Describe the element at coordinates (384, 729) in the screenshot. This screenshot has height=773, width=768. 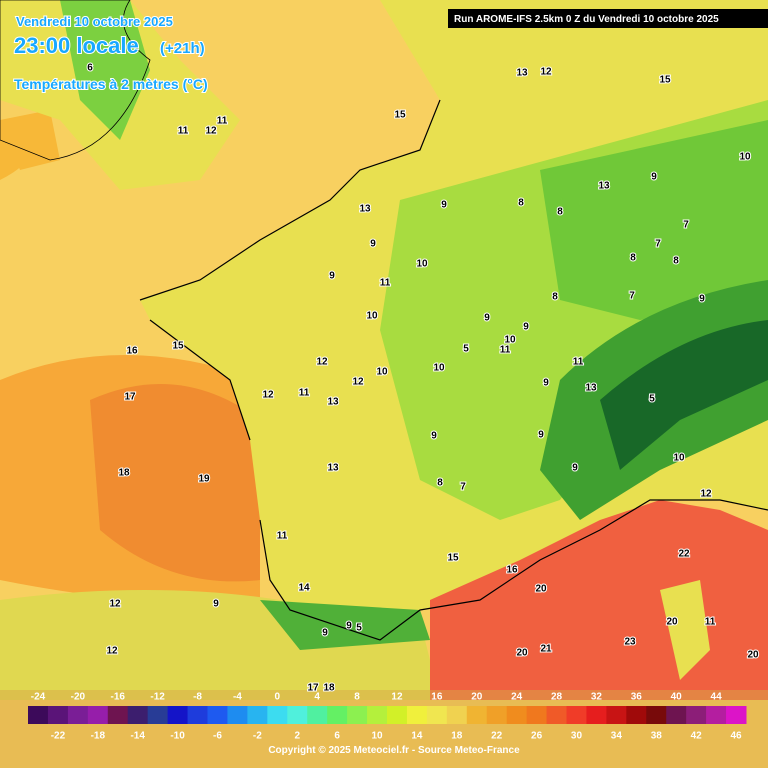
I see `legend-background` at that location.